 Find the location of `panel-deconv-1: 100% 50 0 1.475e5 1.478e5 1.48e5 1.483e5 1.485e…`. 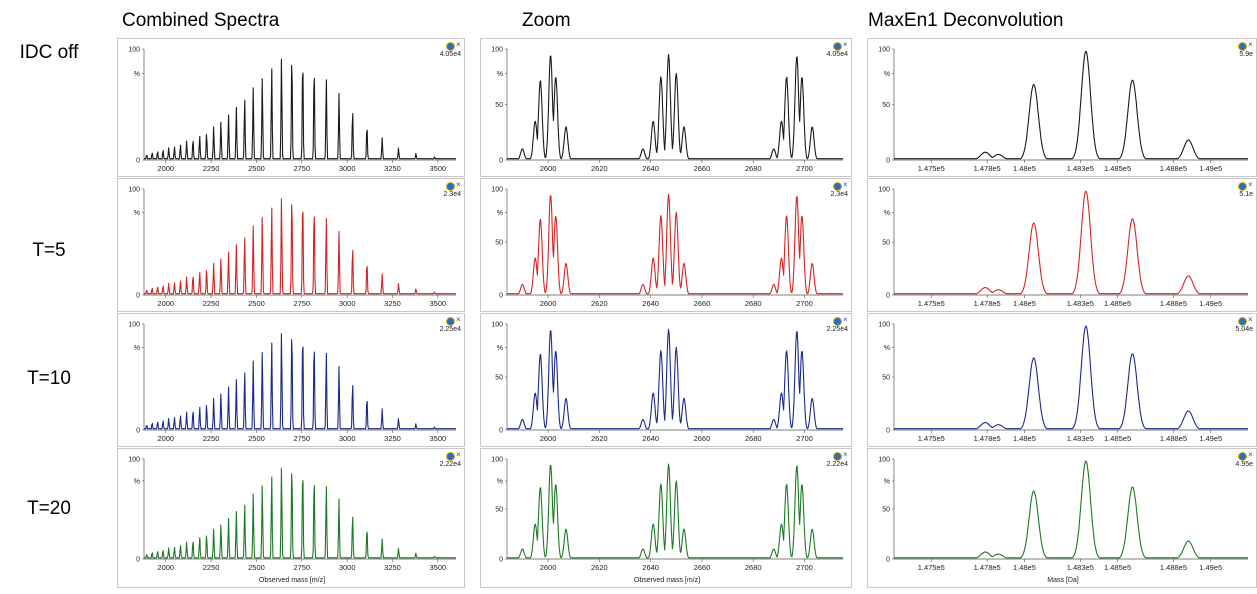

panel-deconv-1: 100% 50 0 1.475e5 1.478e5 1.48e5 1.483e5 1.485e… is located at coordinates (1062, 107).